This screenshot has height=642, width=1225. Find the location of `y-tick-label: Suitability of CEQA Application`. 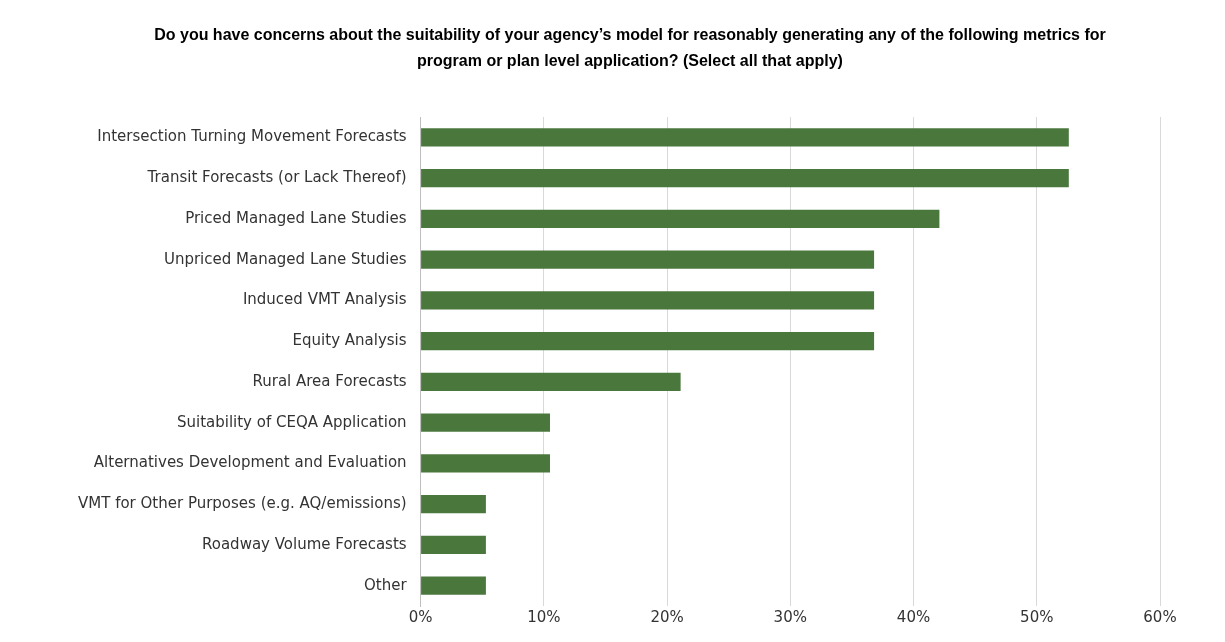

y-tick-label: Suitability of CEQA Application is located at coordinates (291, 421).